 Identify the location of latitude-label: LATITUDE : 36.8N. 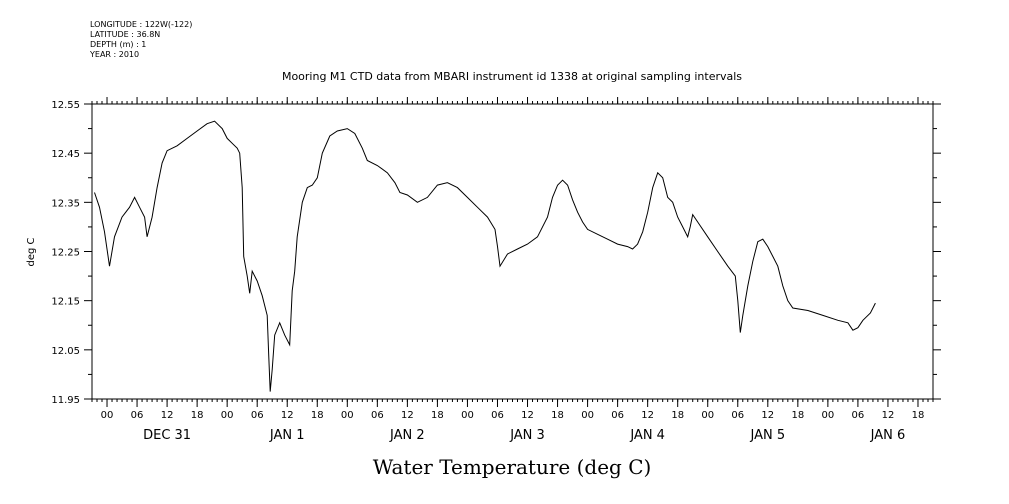
(125, 34).